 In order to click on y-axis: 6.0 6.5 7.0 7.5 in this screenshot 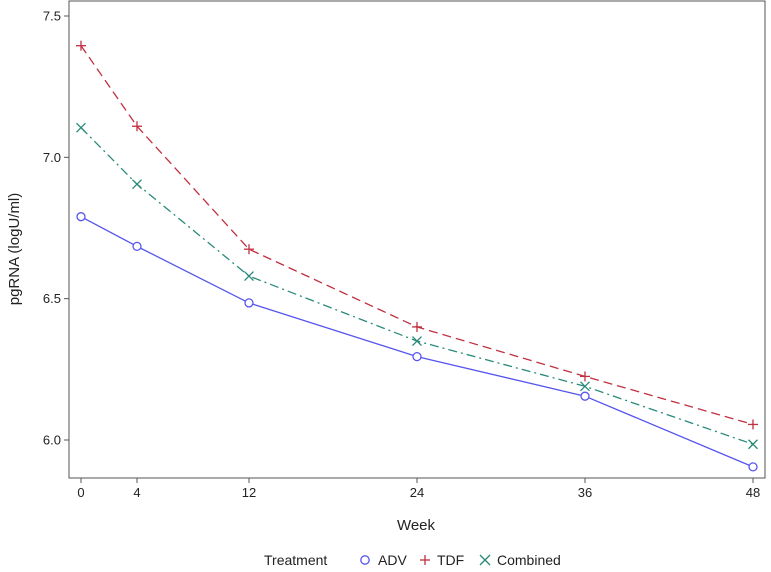, I will do `click(56, 228)`.